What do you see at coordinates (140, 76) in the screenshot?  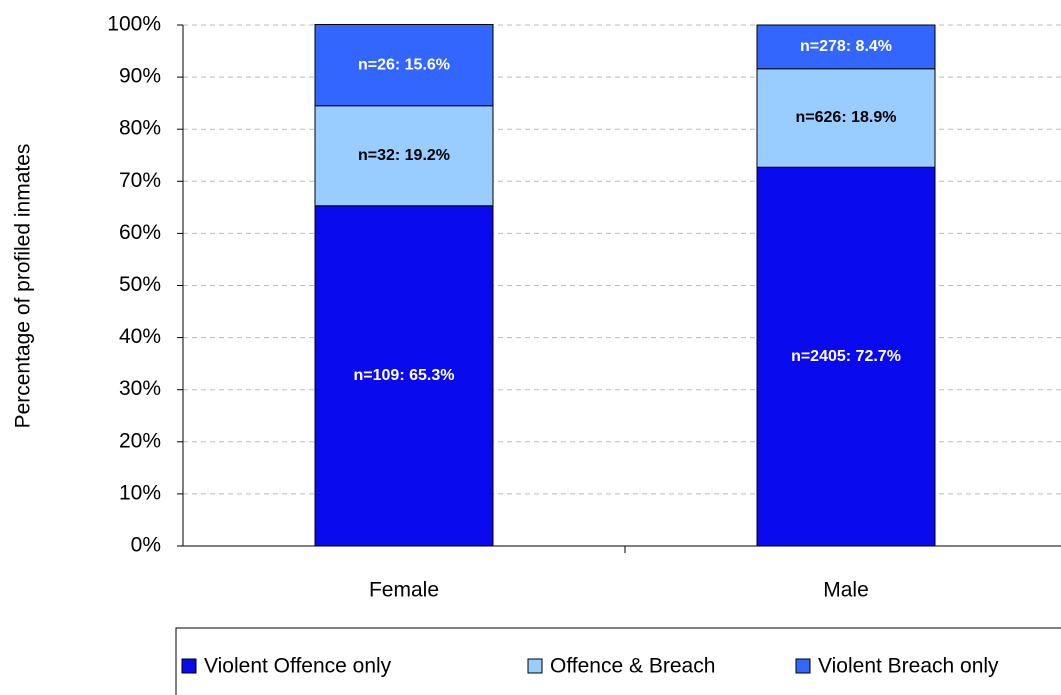 I see `y-tick-label: 90%` at bounding box center [140, 76].